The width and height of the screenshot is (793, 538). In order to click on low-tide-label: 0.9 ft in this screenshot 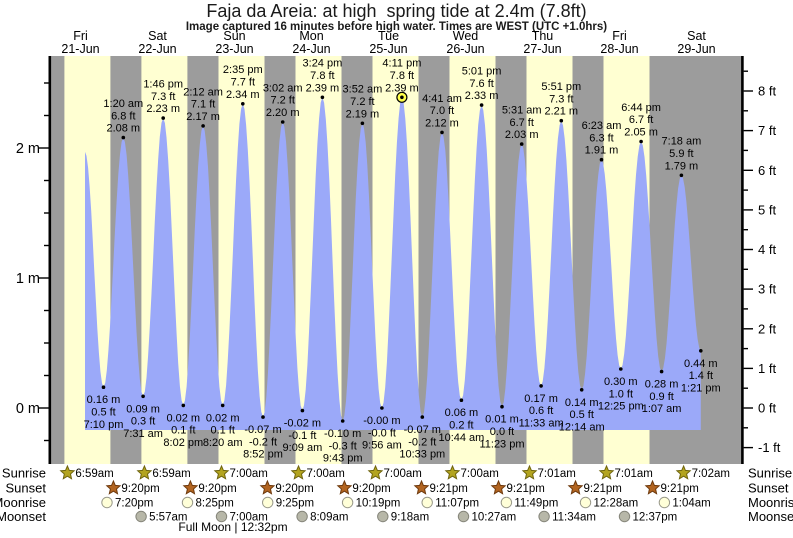, I will do `click(661, 397)`.